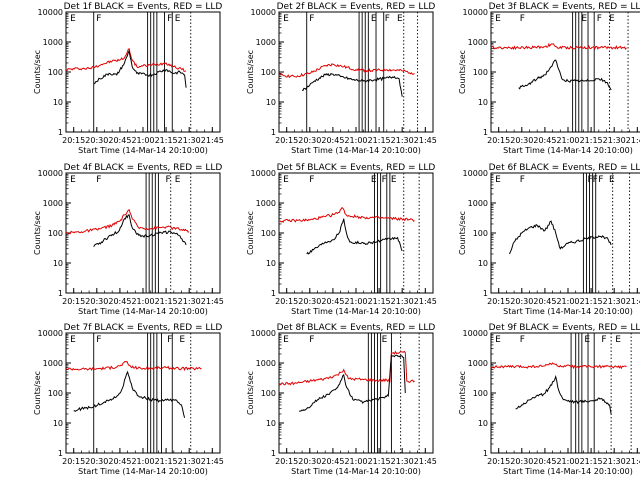  I want to click on panel-title: Det 5f BLACK = Events, RED = LLD, so click(356, 168).